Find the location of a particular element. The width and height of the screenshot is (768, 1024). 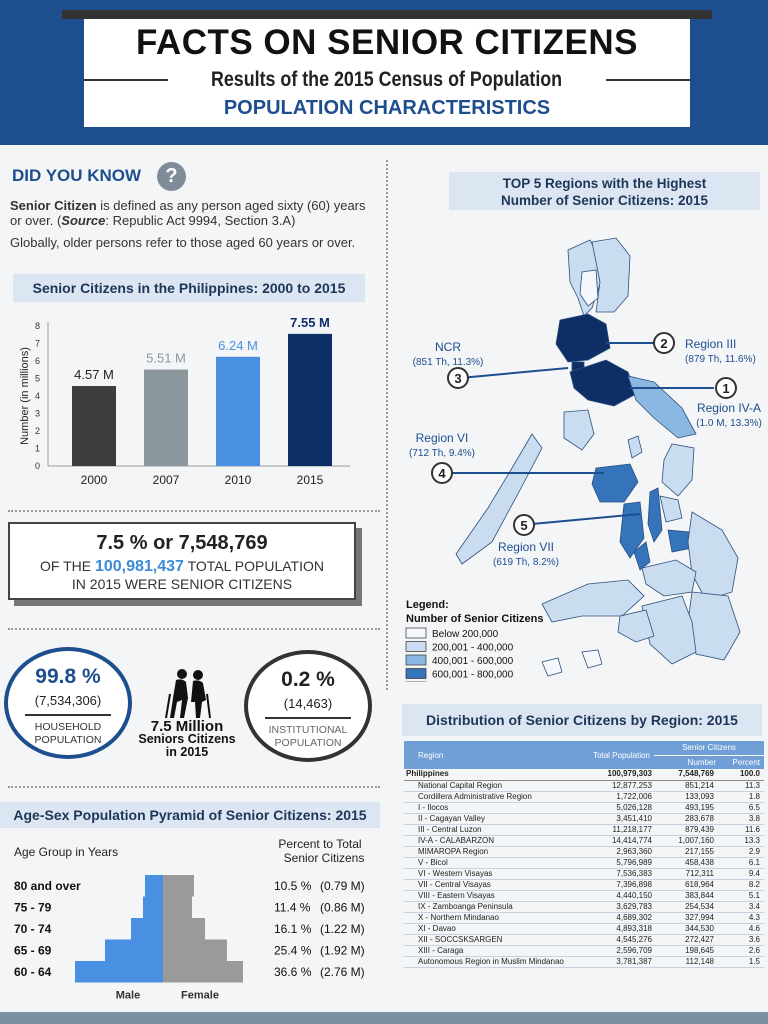

table-row: XIII - Caraga 2,596,709 198,645 2.6 is located at coordinates (584, 951).